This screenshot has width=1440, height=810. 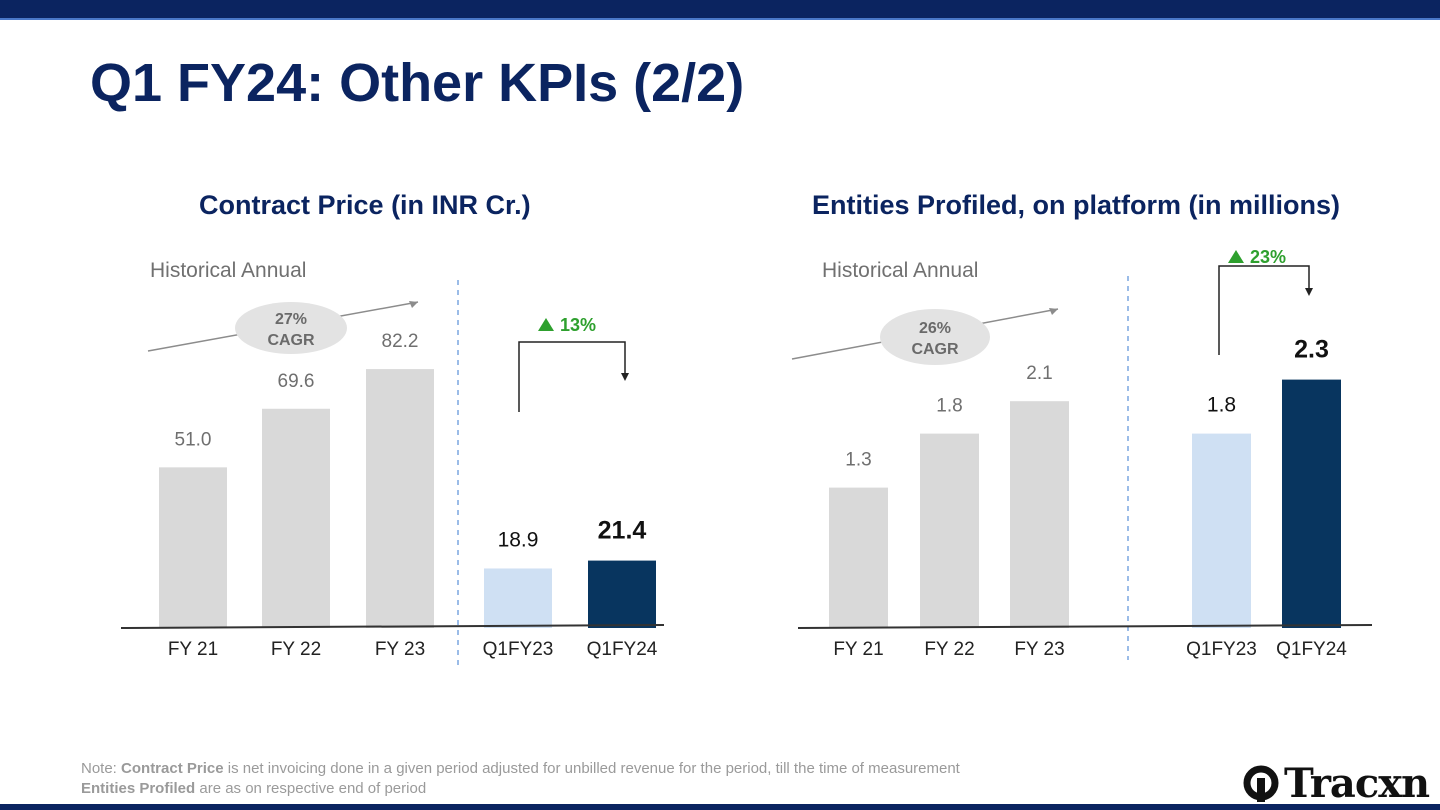 What do you see at coordinates (101, 768) in the screenshot?
I see `footnote-prefix: Note:` at bounding box center [101, 768].